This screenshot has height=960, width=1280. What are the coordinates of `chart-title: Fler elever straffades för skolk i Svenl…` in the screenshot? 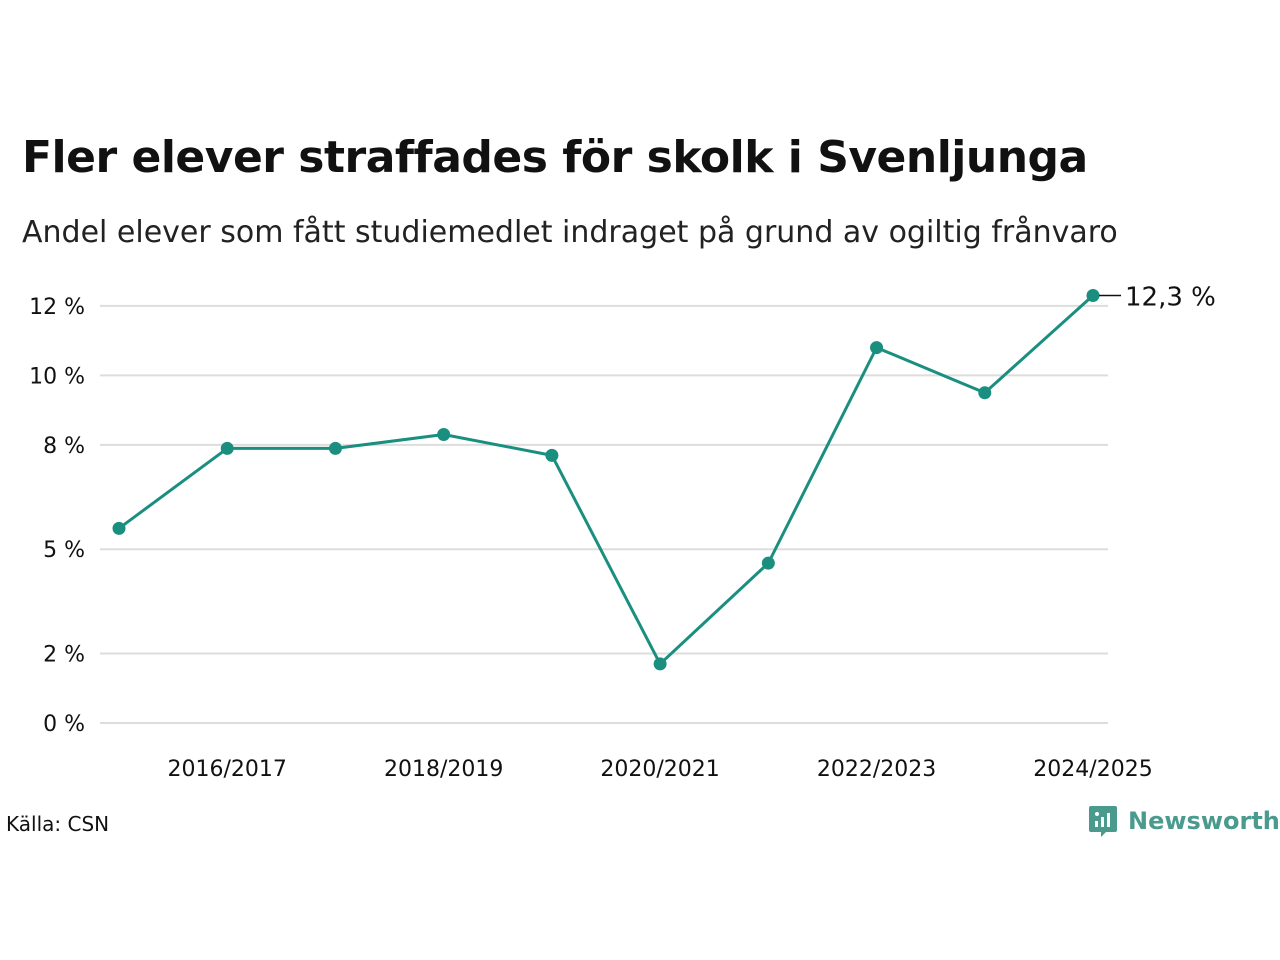 It's located at (555, 157).